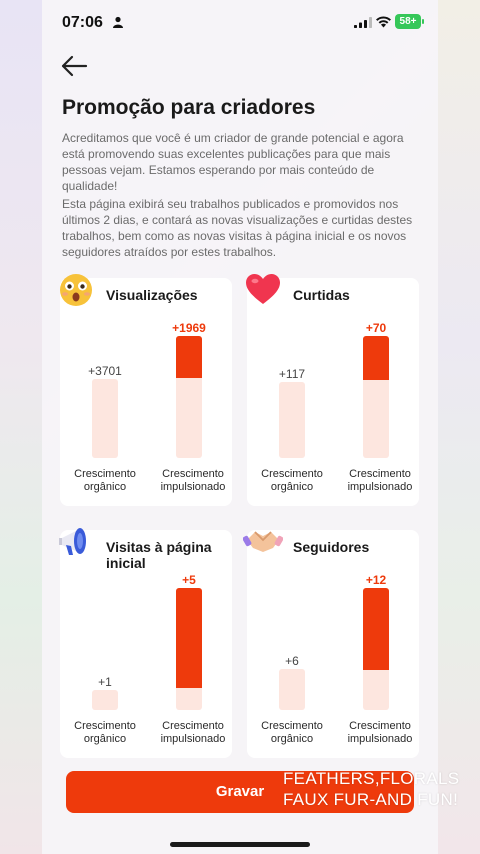 The image size is (480, 854). What do you see at coordinates (423, 21) in the screenshot?
I see `battery-tip` at bounding box center [423, 21].